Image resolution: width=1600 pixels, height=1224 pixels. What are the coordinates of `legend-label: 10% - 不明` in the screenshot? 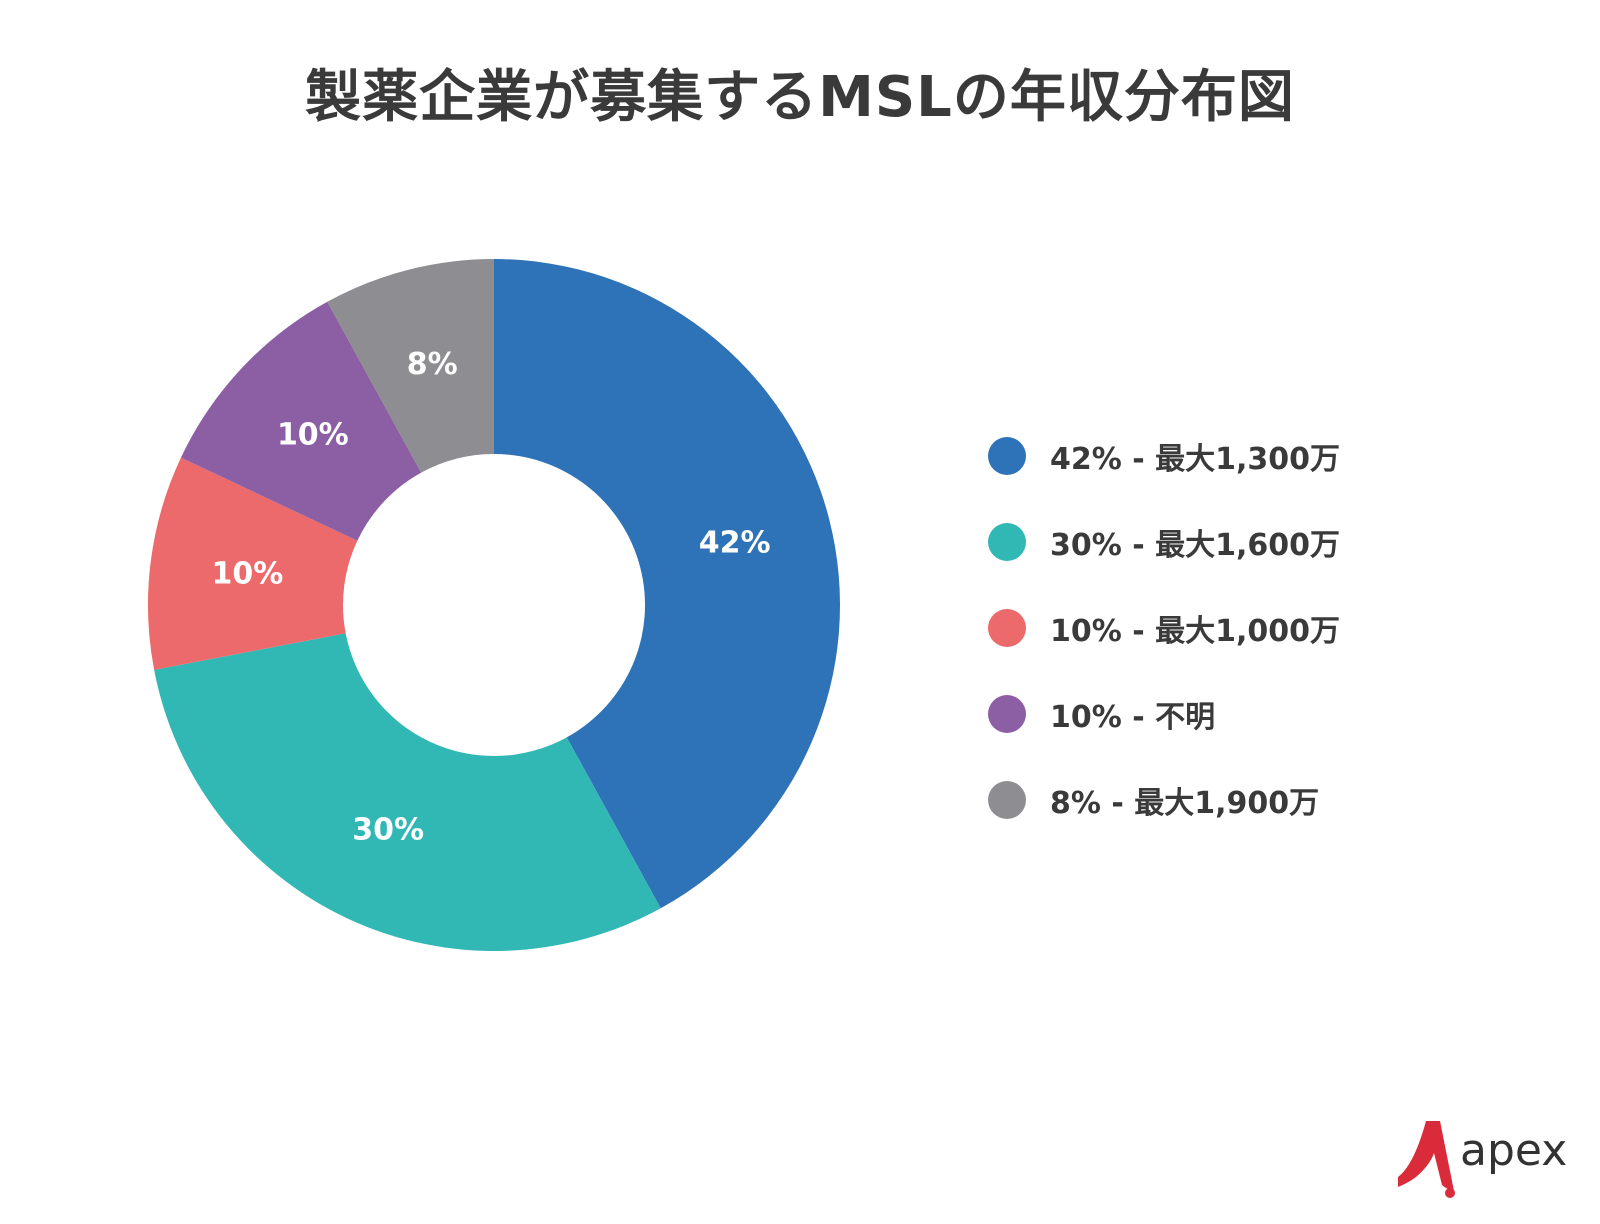 It's located at (1133, 717).